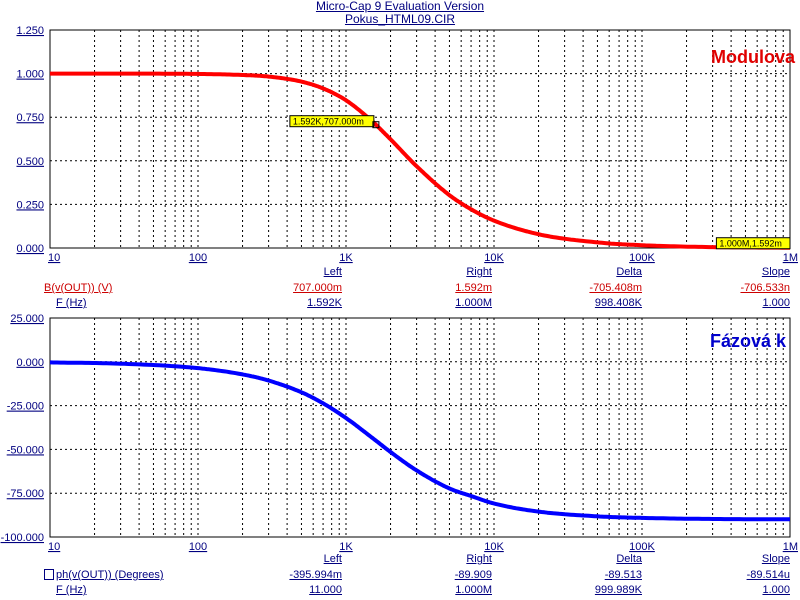  I want to click on ph-chart-title: Fázová k, so click(748, 341).